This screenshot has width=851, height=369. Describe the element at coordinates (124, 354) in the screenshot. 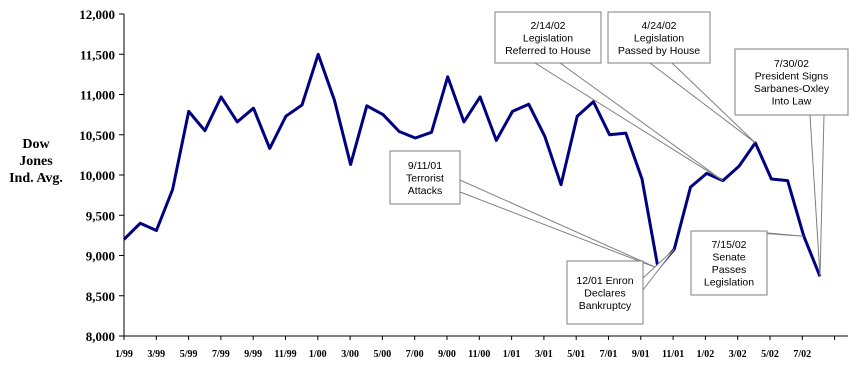

I see `x-tick-label: 1/99` at that location.